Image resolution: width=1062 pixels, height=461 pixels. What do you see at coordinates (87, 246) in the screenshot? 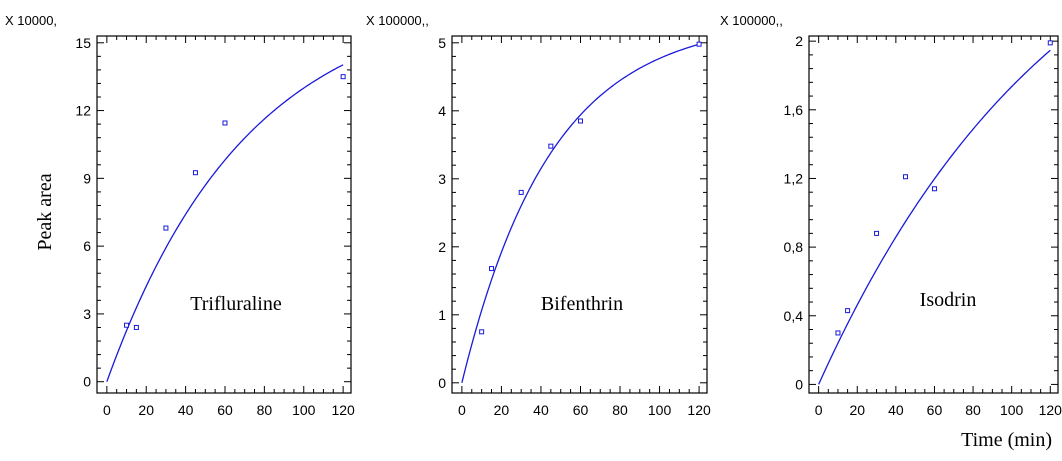
I see `y-tick-label: 6` at bounding box center [87, 246].